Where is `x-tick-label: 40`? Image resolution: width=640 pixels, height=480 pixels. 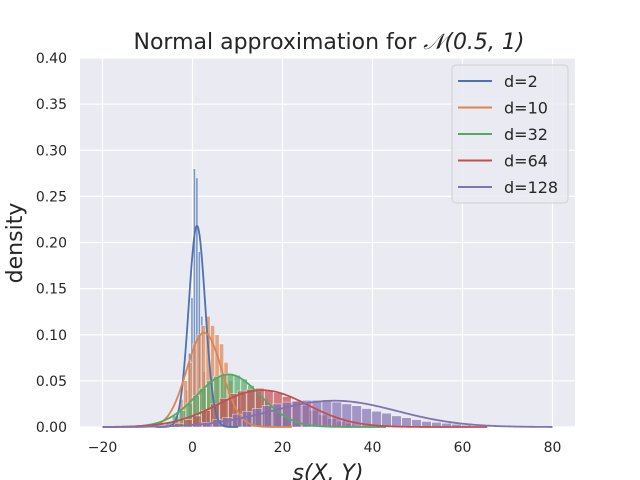 x-tick-label: 40 is located at coordinates (373, 448).